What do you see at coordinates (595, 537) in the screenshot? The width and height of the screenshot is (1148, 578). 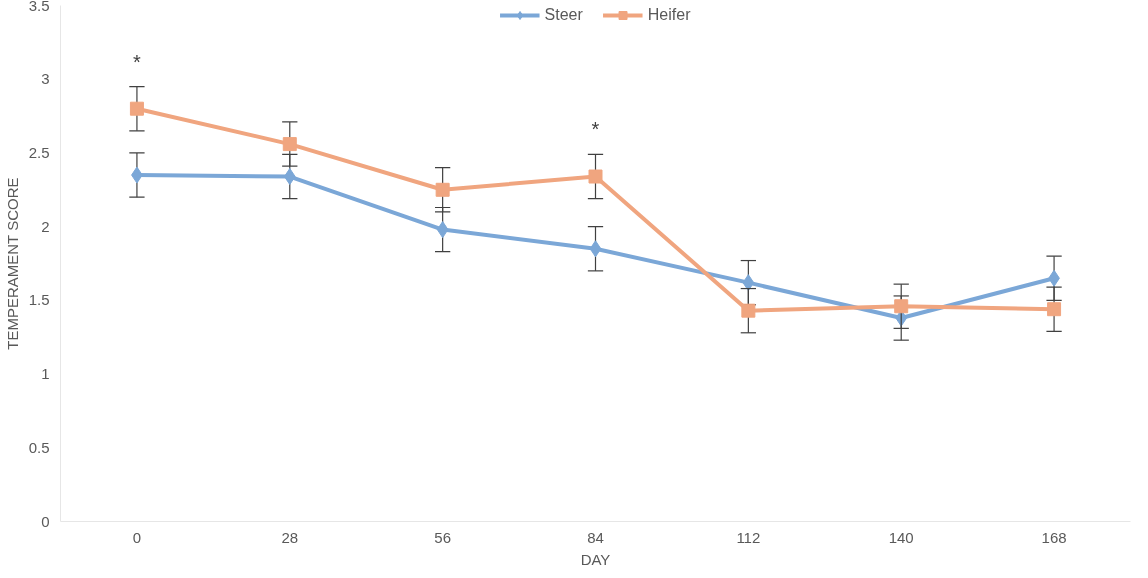 I see `x-tick-label: 84` at bounding box center [595, 537].